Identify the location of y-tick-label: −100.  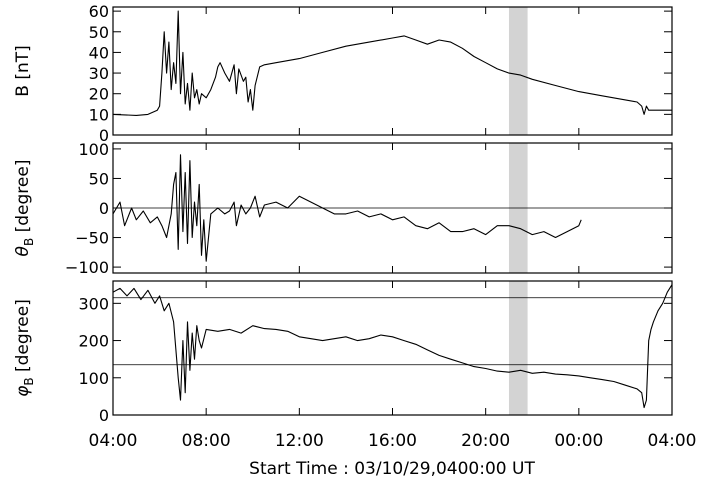
(87, 267).